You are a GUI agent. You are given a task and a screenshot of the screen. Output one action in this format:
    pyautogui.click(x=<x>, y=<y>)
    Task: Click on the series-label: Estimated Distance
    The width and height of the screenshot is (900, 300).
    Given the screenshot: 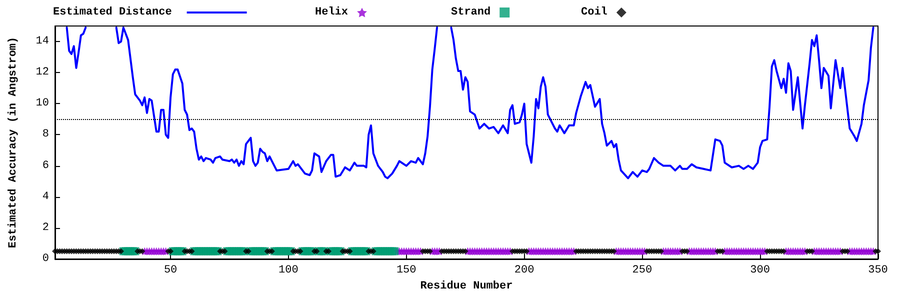 What is the action you would take?
    pyautogui.click(x=112, y=12)
    